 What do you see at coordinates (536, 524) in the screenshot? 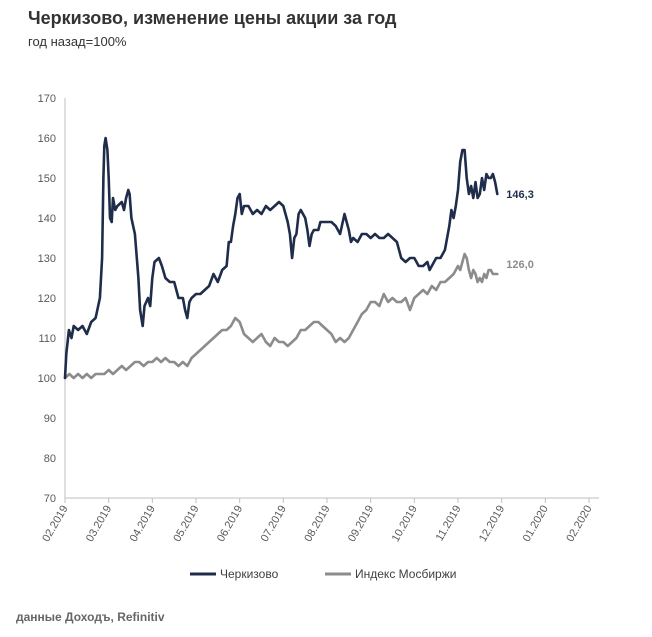
I see `x-tick-label: 01.2020` at bounding box center [536, 524].